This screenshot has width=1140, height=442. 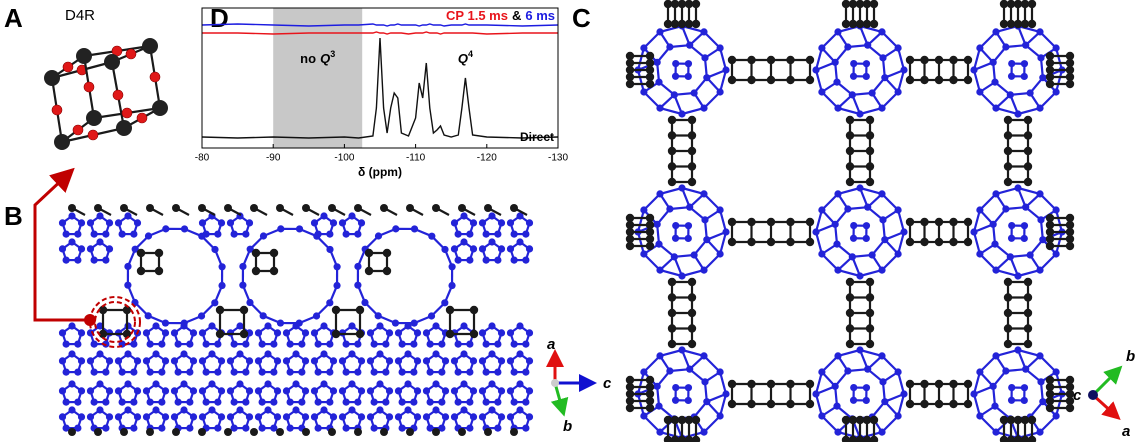 I want to click on axis-letter: b, so click(x=1130, y=356).